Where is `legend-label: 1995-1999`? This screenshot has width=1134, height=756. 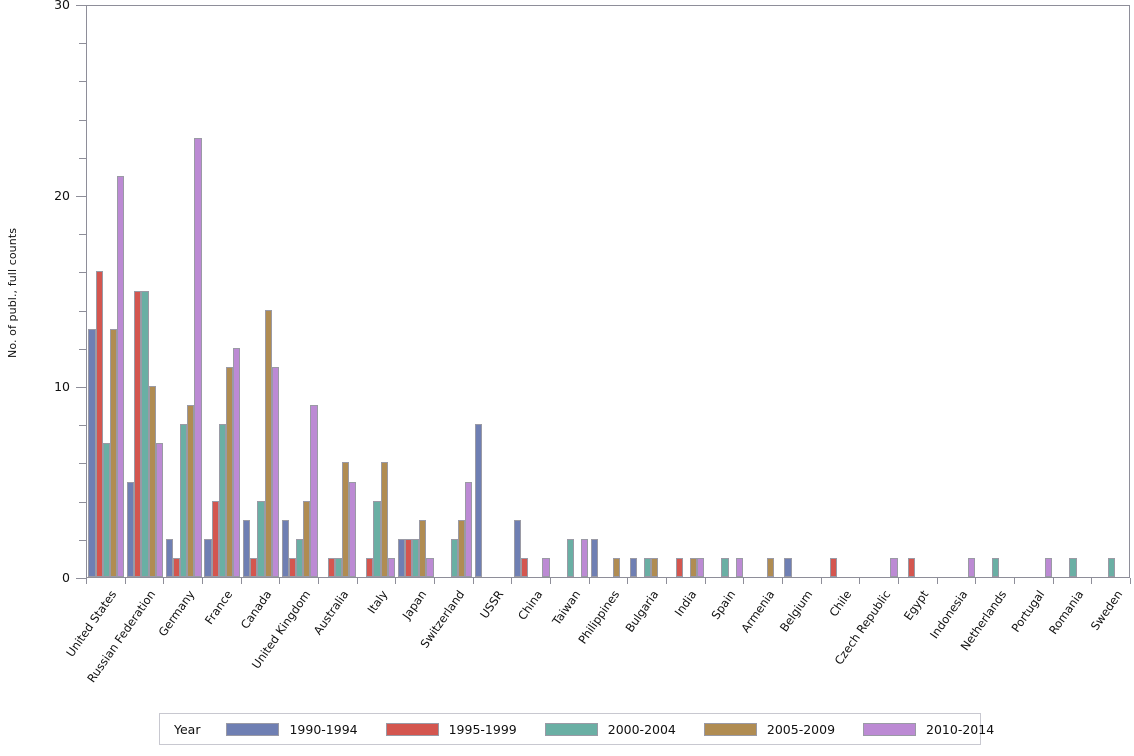
legend-label: 1995-1999 is located at coordinates (482, 729).